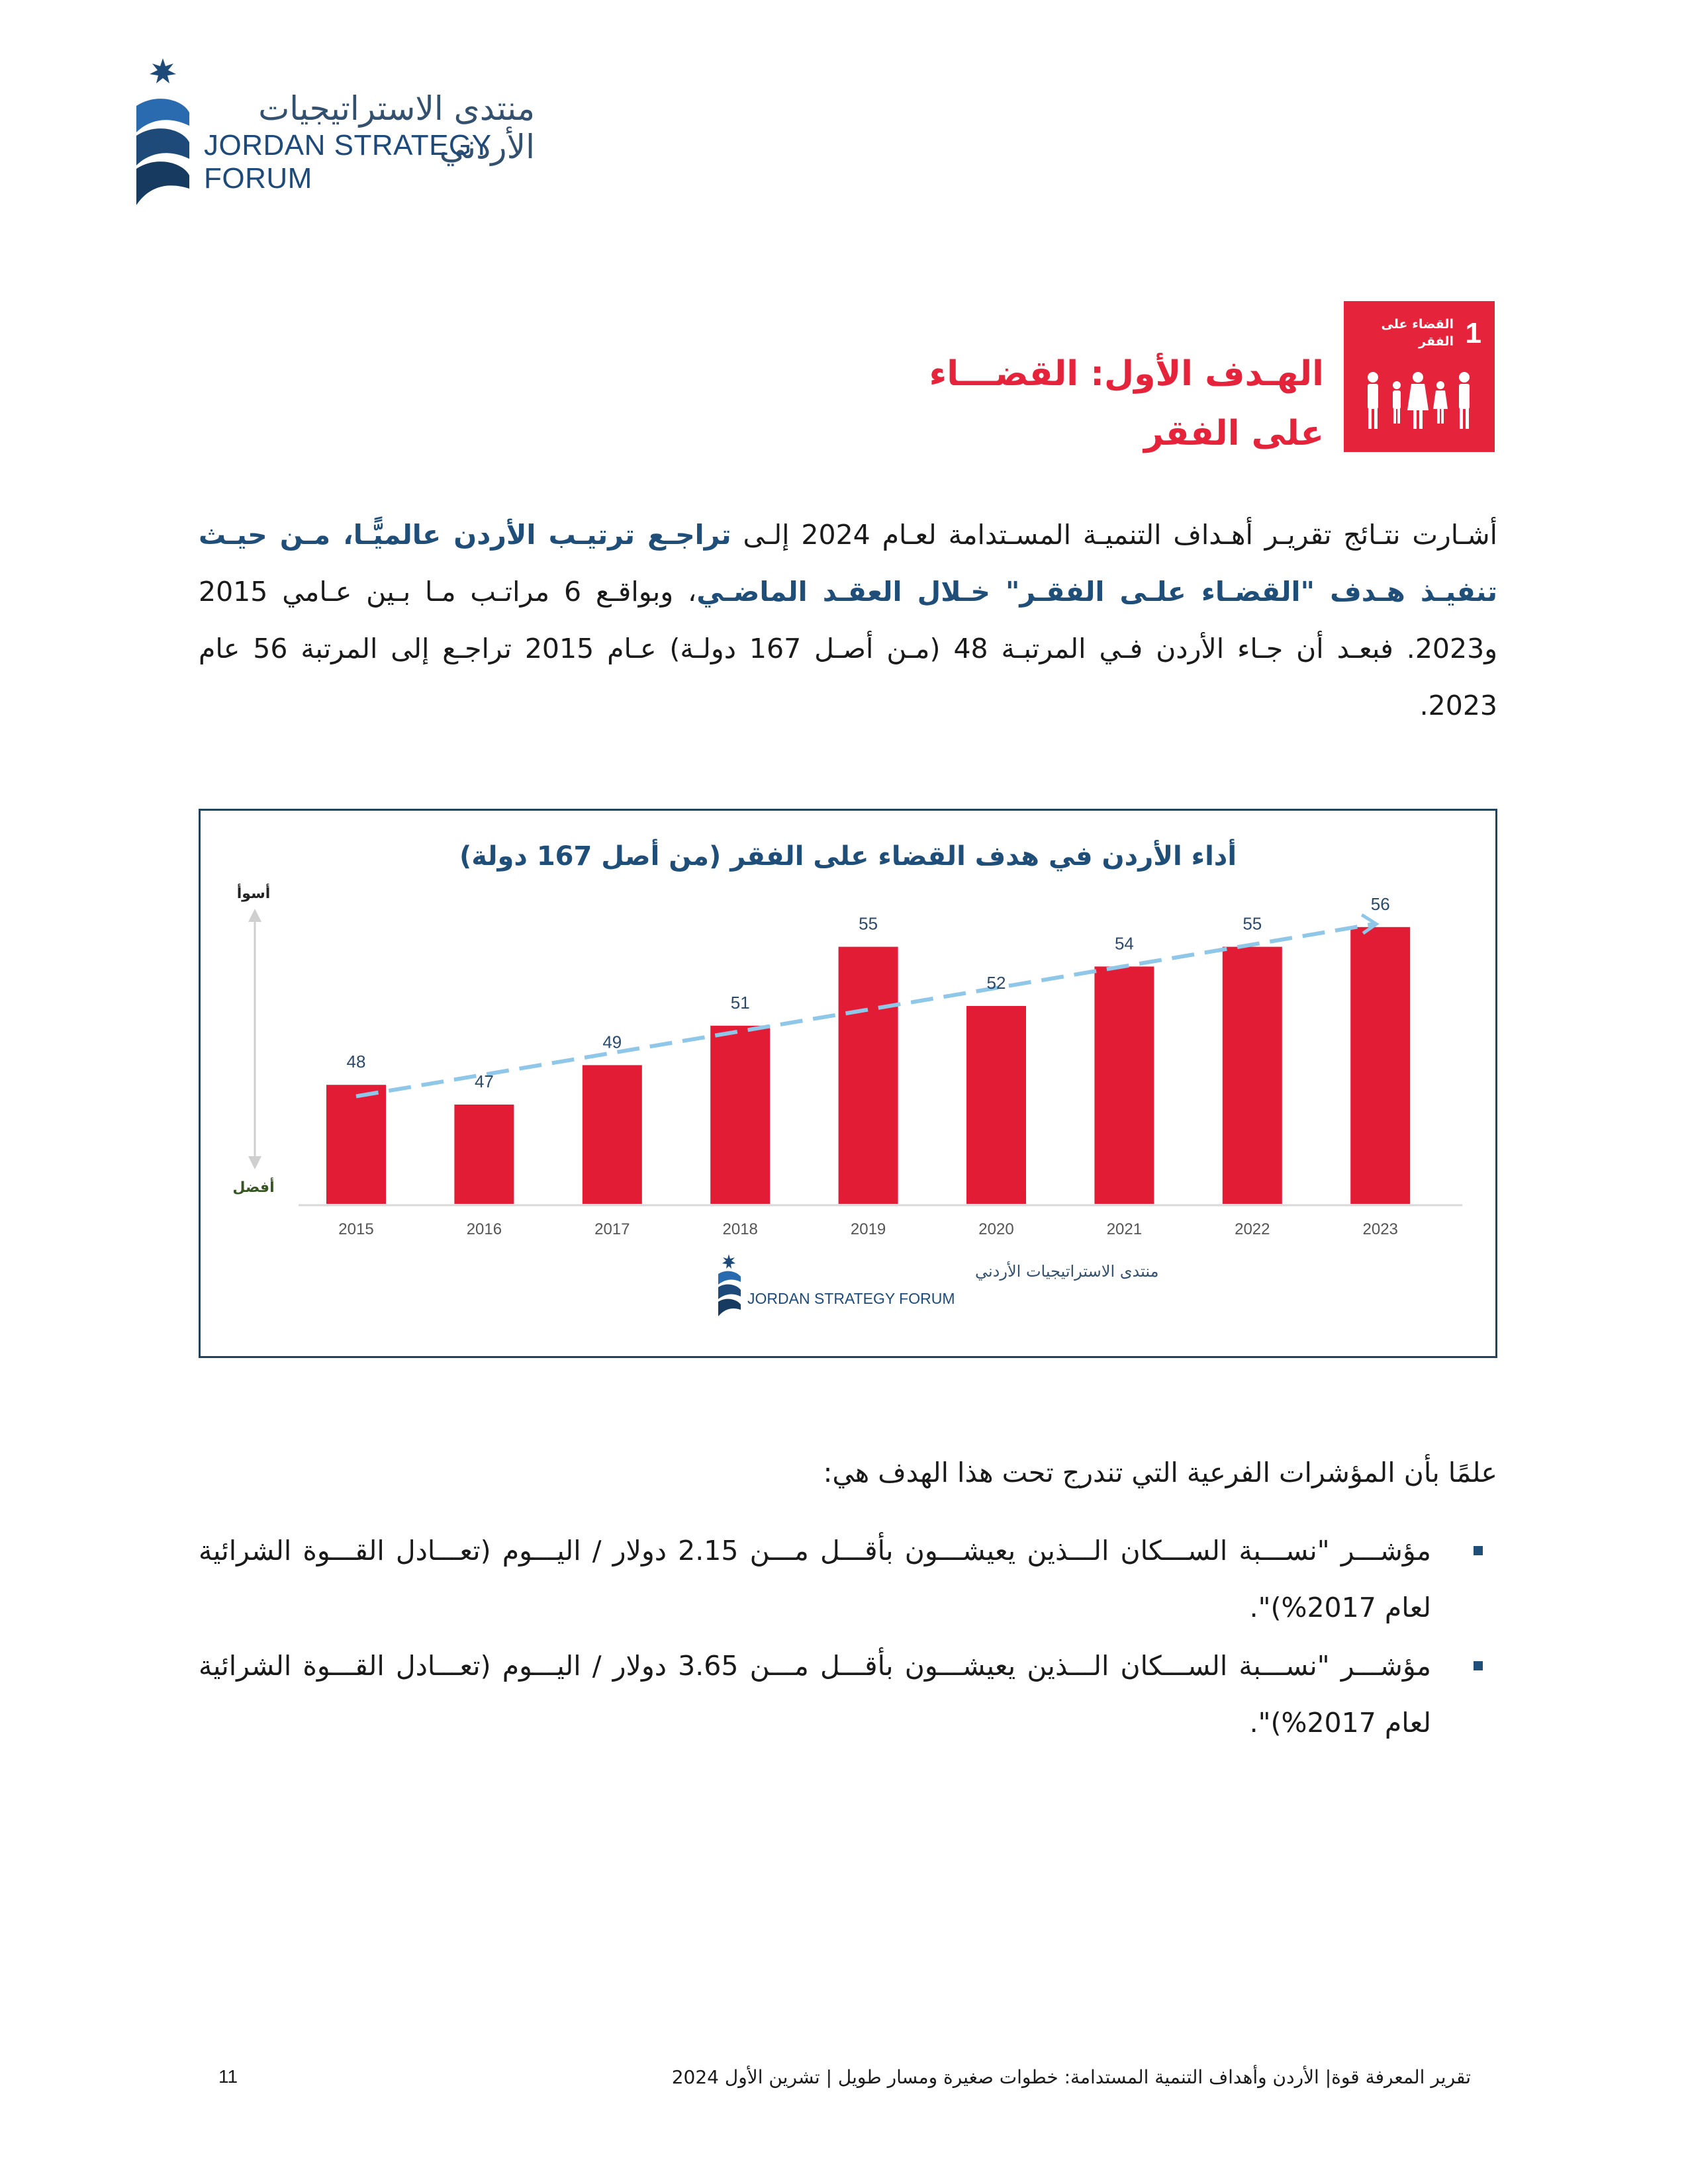  I want to click on trend-line, so click(864, 1011).